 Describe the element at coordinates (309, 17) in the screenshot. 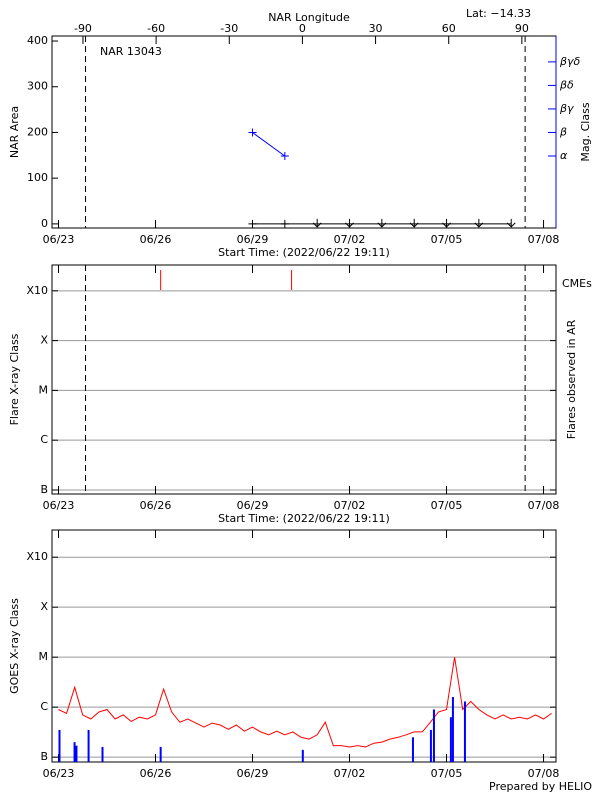

I see `x2-axis-label: NAR Longitude` at that location.